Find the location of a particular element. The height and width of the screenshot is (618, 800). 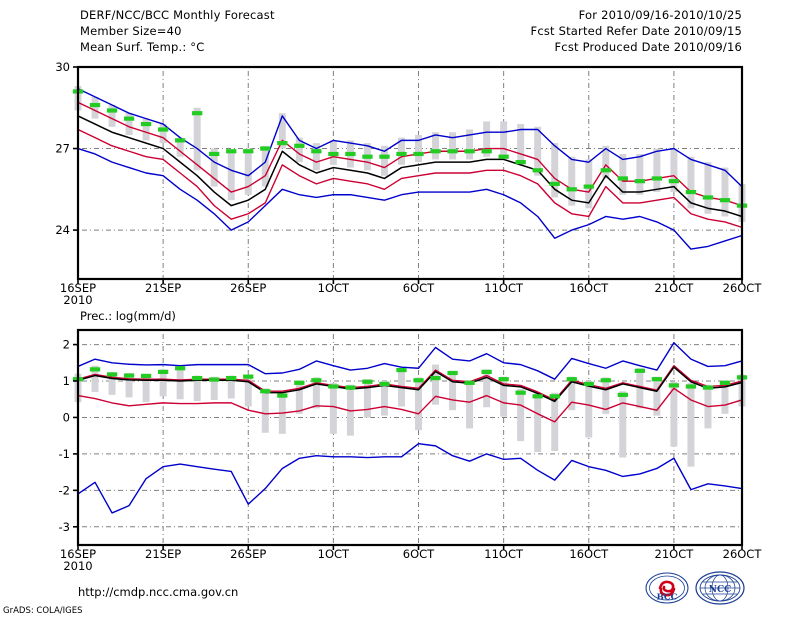

x-tick-label: 21OCT is located at coordinates (675, 554).